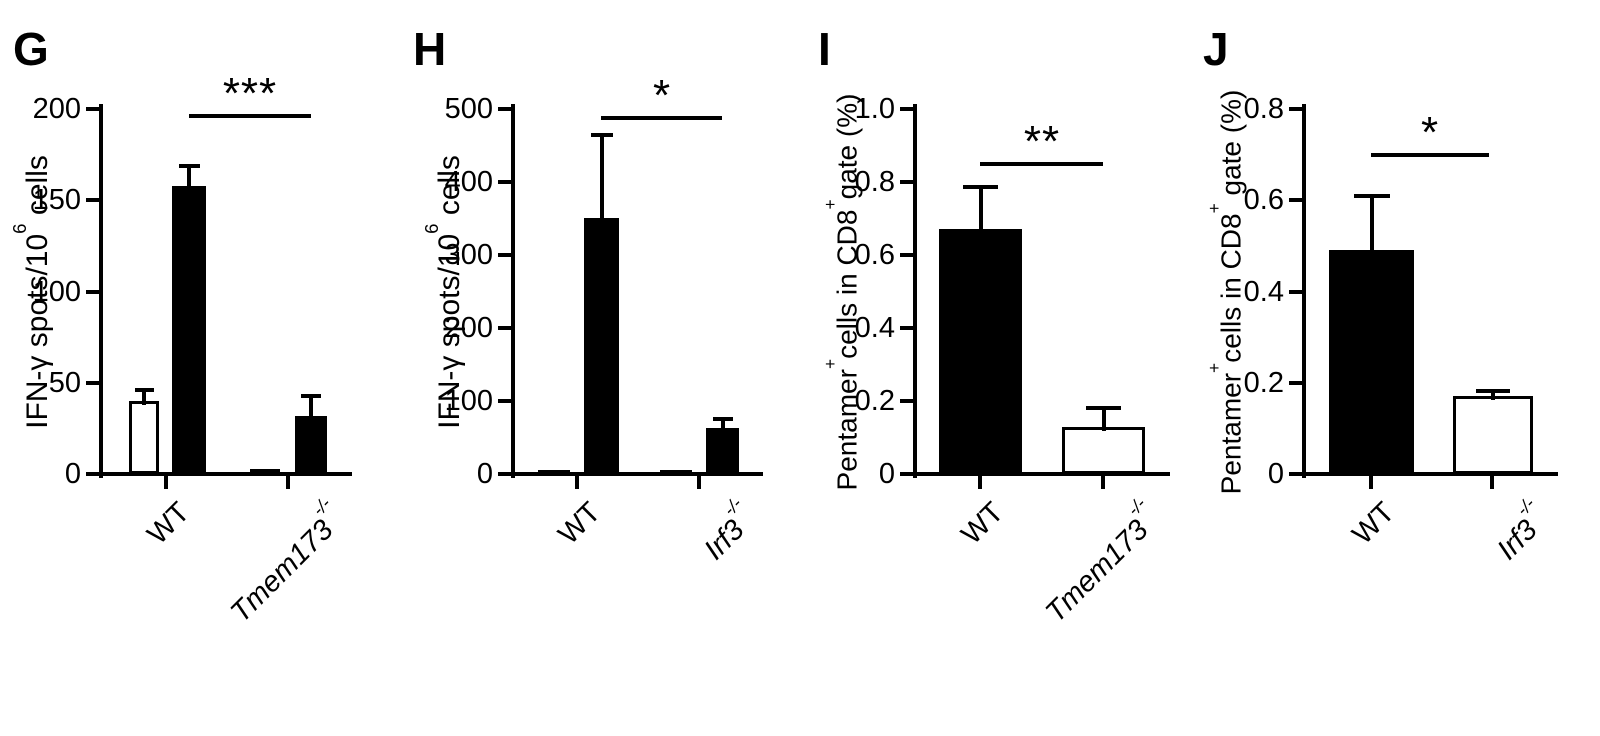  What do you see at coordinates (468, 255) in the screenshot?
I see `y-tick-label-h: 300` at bounding box center [468, 255].